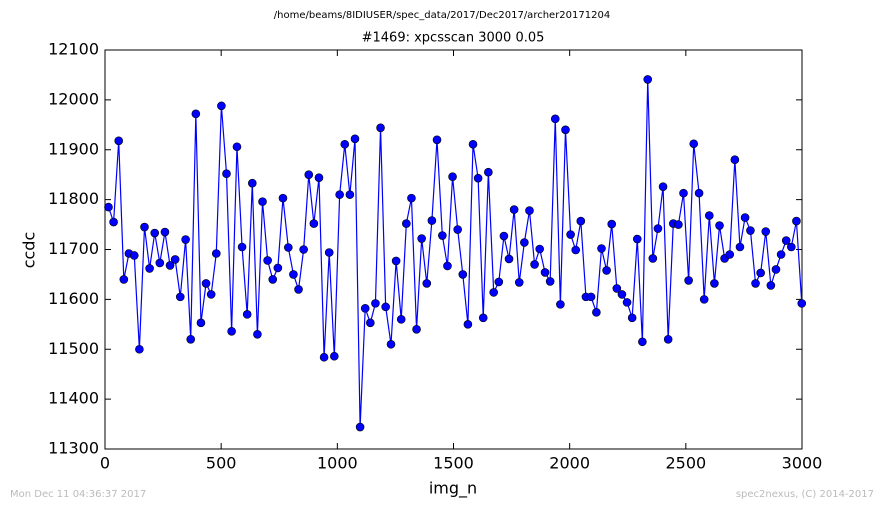 Image resolution: width=884 pixels, height=513 pixels. I want to click on x-tick-label: 0, so click(105, 463).